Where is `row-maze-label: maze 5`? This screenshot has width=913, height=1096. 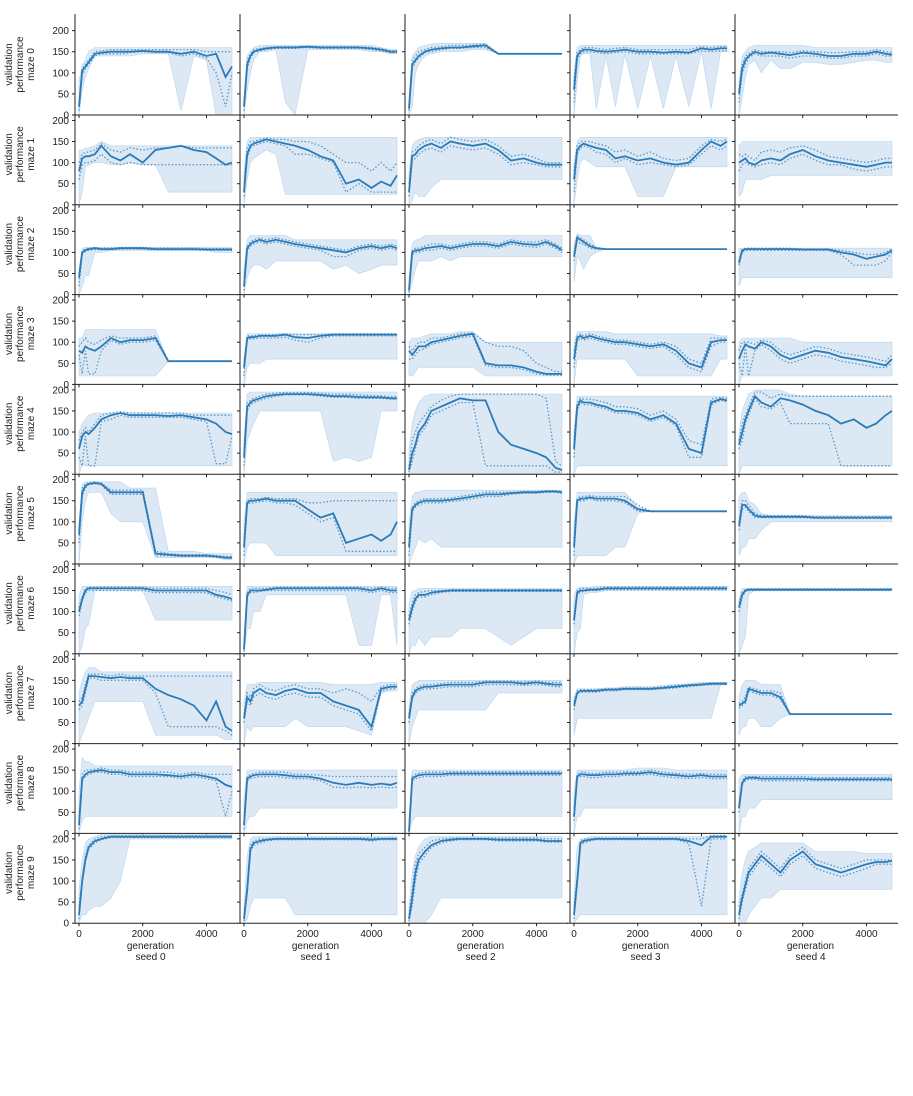 row-maze-label: maze 5 is located at coordinates (31, 513).